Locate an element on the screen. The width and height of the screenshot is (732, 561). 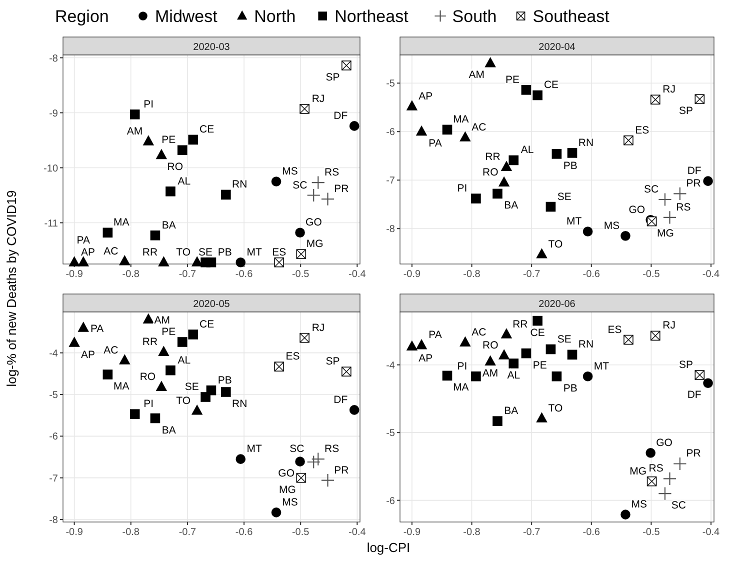
data-label: AM is located at coordinates (134, 131).